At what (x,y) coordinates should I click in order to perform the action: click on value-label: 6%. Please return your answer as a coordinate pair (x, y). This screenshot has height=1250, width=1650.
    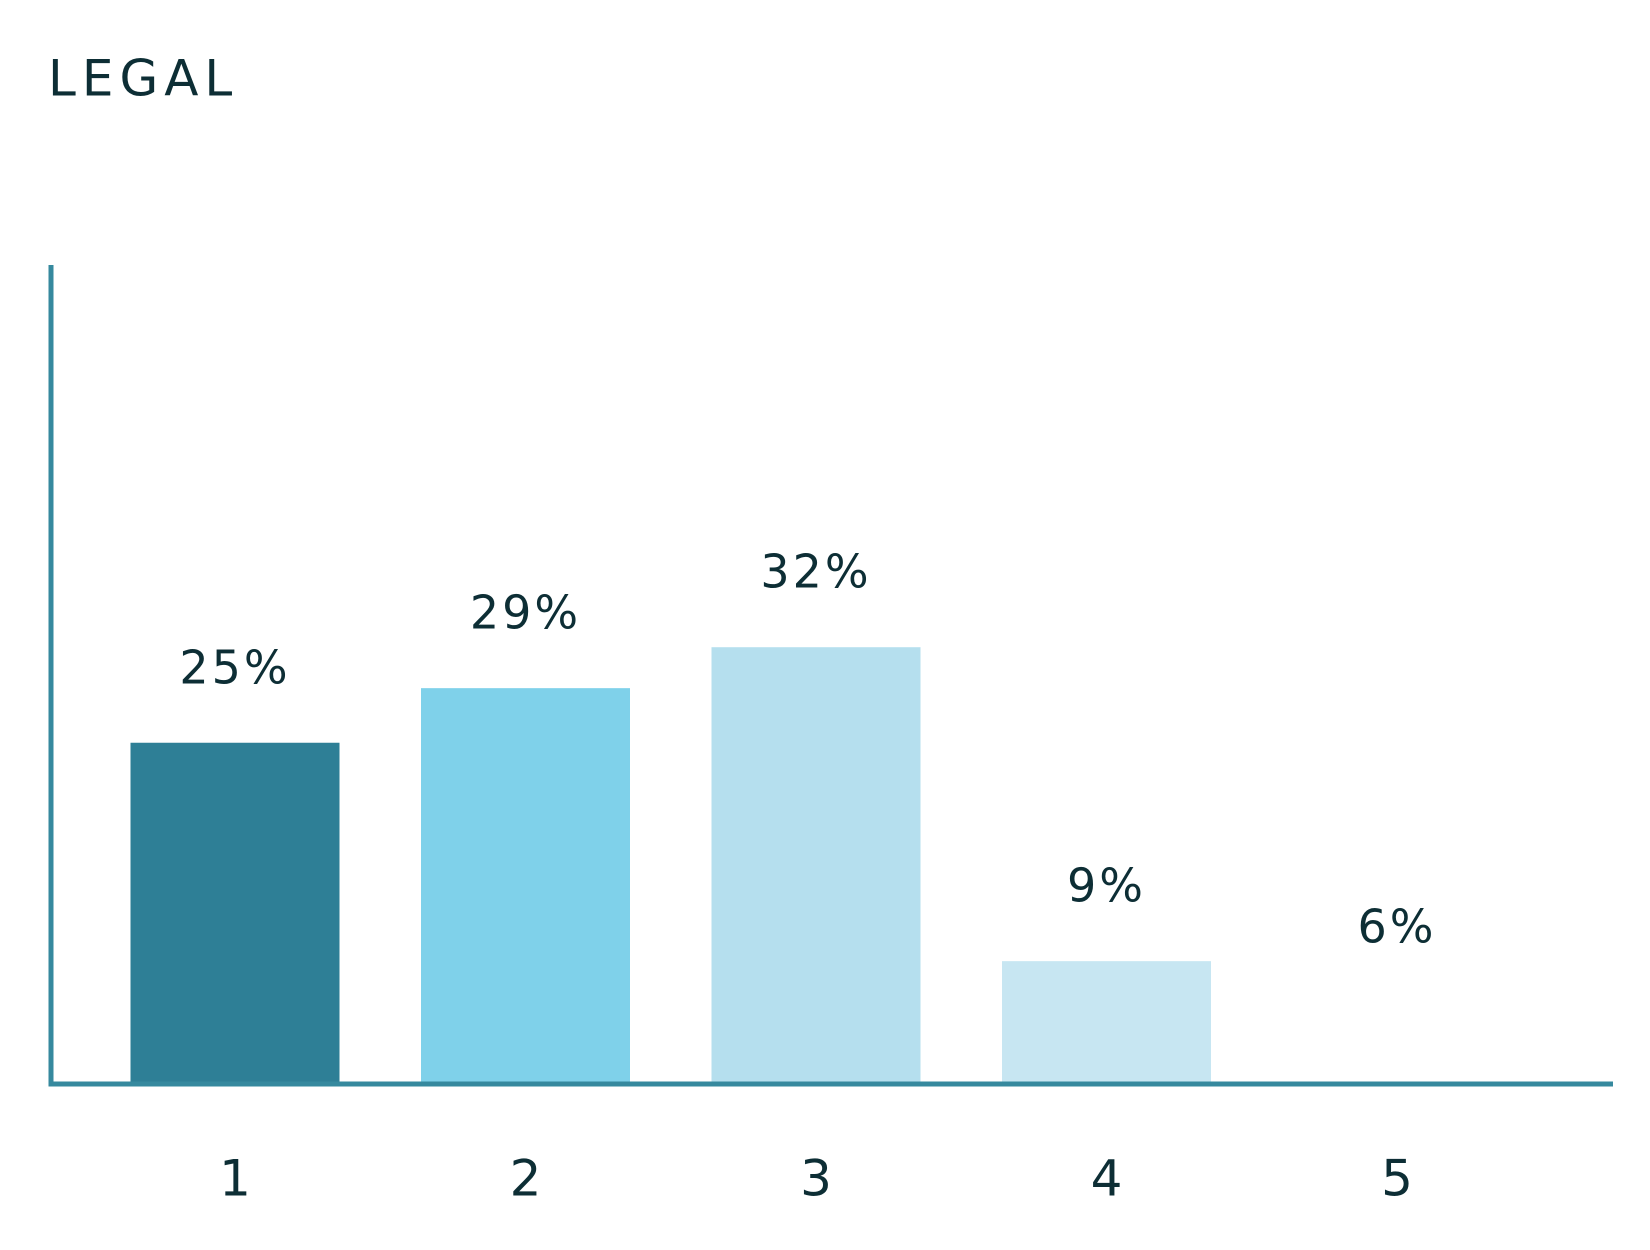
    Looking at the image, I should click on (1397, 927).